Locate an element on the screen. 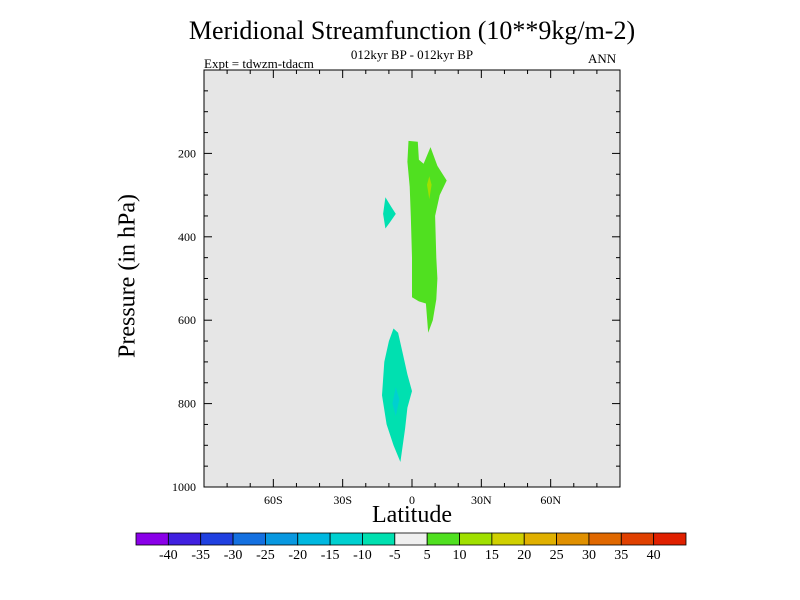 The height and width of the screenshot is (600, 800). colorbar-label: 30 is located at coordinates (589, 555).